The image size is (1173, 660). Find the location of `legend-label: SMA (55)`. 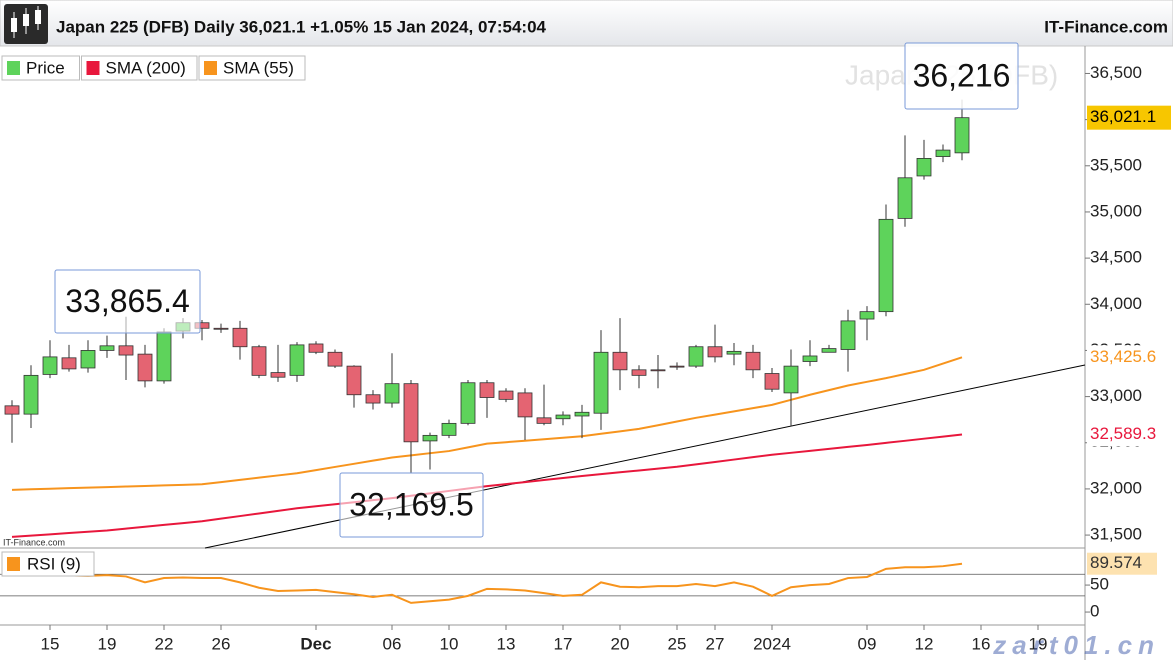

legend-label: SMA (55) is located at coordinates (258, 67).